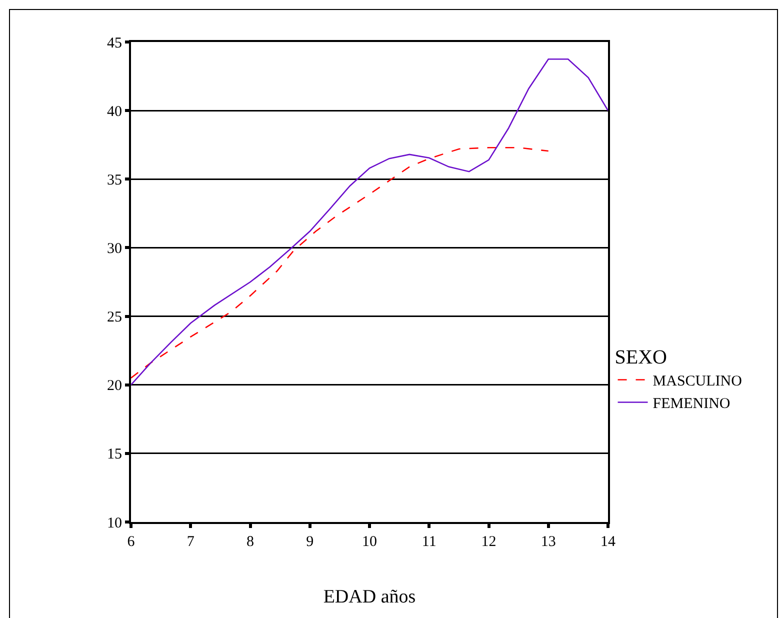  What do you see at coordinates (114, 43) in the screenshot?
I see `y-tick-label: 45` at bounding box center [114, 43].